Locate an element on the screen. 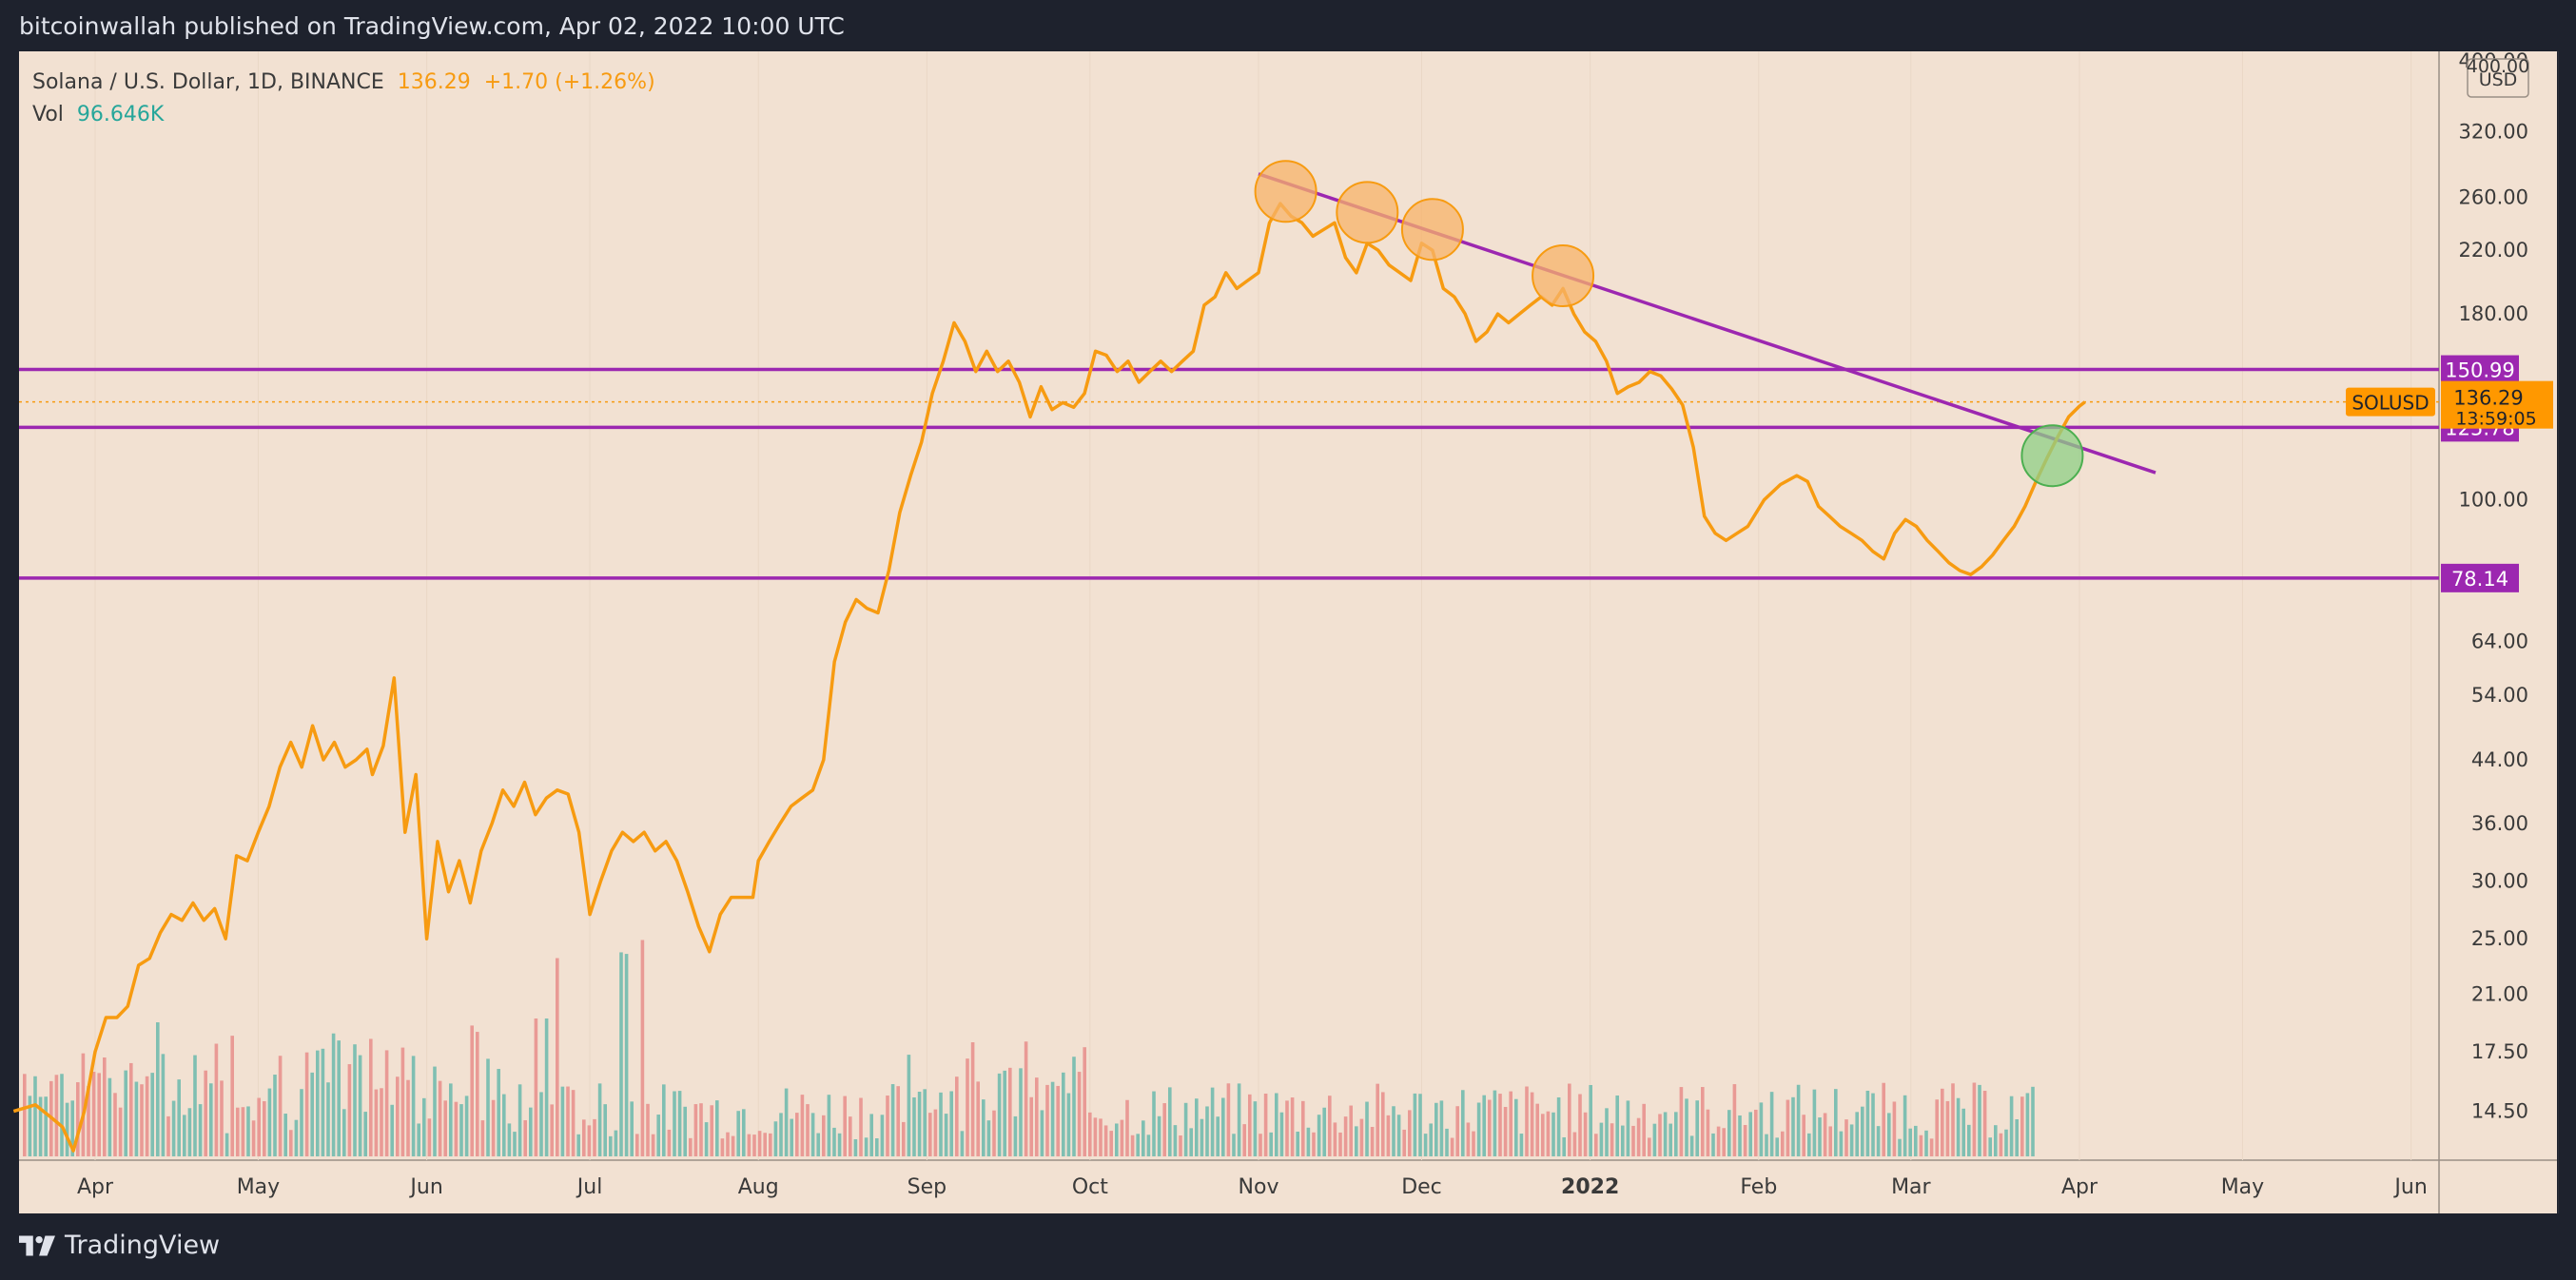 This screenshot has height=1280, width=2576. x-tick-label: May is located at coordinates (2242, 1187).